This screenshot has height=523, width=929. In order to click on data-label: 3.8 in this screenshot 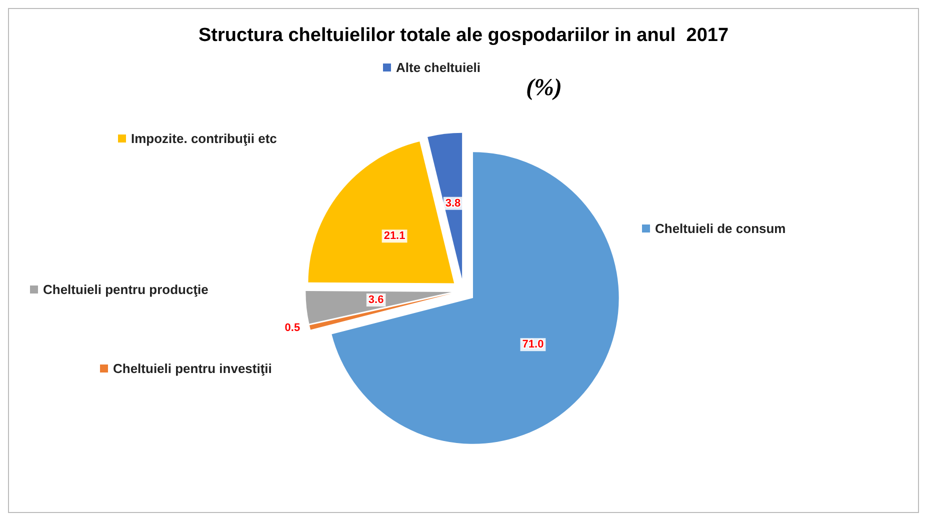, I will do `click(453, 203)`.